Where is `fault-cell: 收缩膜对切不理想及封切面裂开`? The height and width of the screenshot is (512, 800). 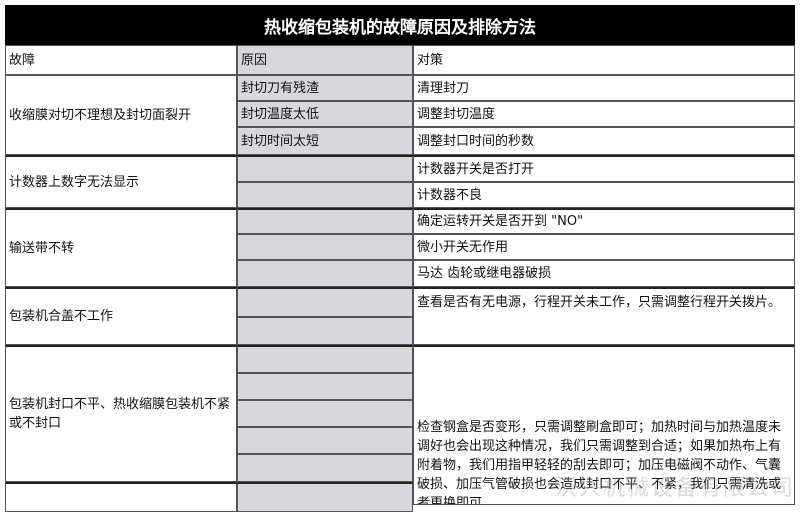
fault-cell: 收缩膜对切不理想及封切面裂开 is located at coordinates (121, 115).